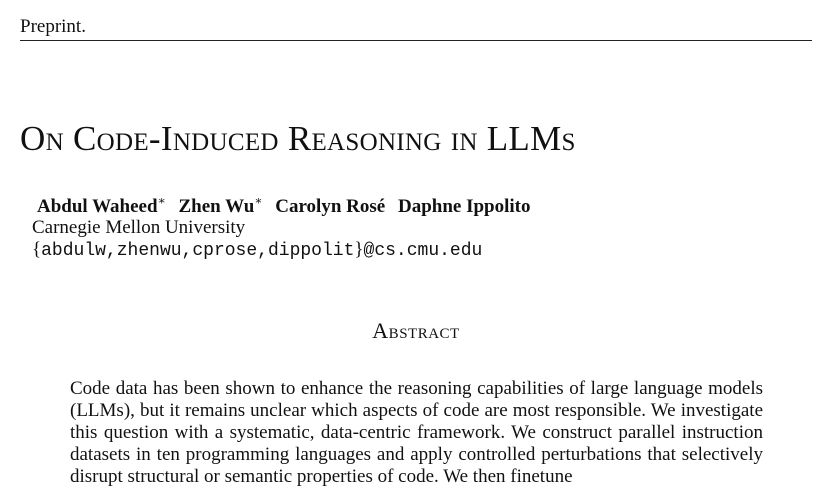 Image resolution: width=832 pixels, height=488 pixels. I want to click on running-header: Preprint., so click(53, 26).